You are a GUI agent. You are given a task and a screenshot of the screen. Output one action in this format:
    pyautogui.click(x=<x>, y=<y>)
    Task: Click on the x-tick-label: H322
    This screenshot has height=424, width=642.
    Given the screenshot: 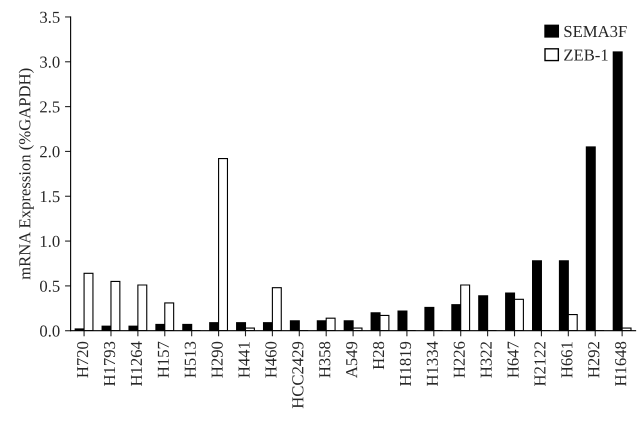 What is the action you would take?
    pyautogui.click(x=486, y=360)
    